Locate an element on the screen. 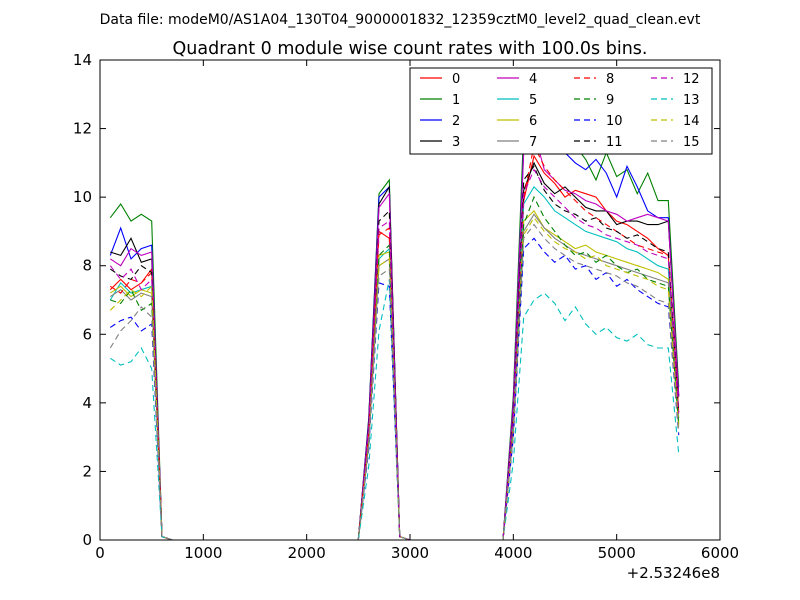 The width and height of the screenshot is (800, 600). y-tick-label: 8 is located at coordinates (87, 266).